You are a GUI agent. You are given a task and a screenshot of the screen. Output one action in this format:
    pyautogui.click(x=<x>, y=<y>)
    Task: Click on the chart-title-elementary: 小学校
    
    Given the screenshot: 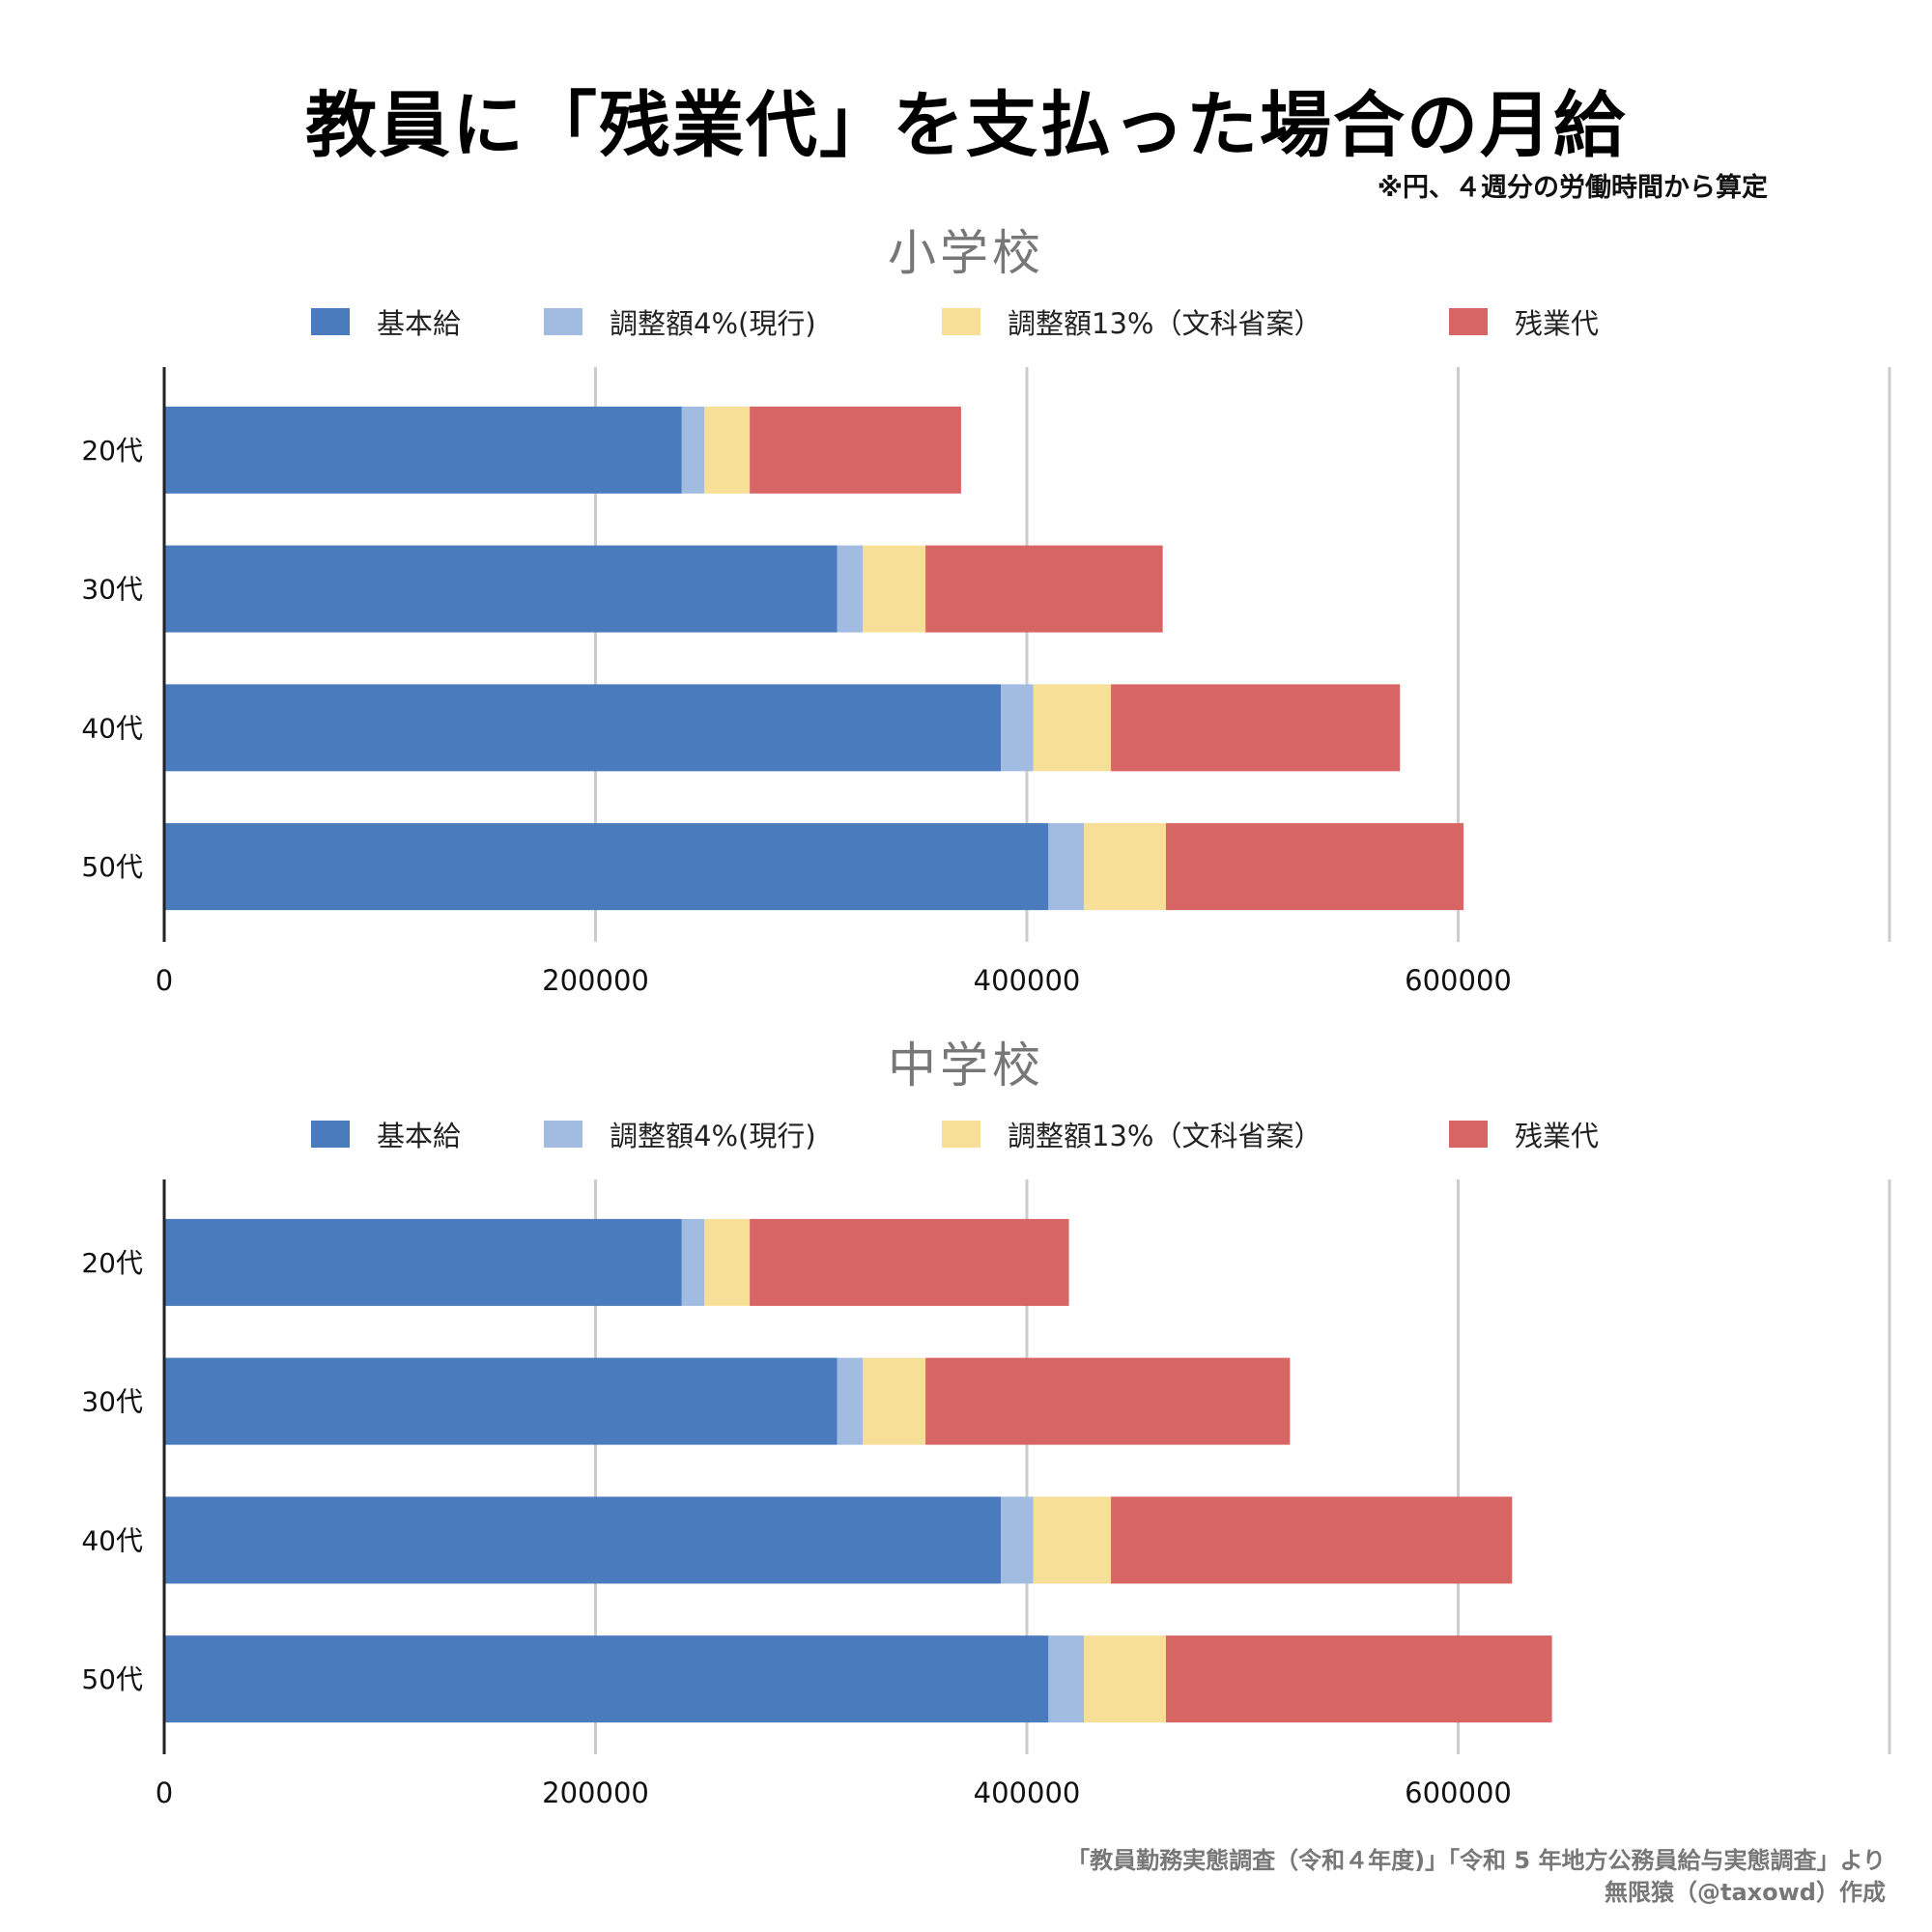 What is the action you would take?
    pyautogui.click(x=966, y=253)
    